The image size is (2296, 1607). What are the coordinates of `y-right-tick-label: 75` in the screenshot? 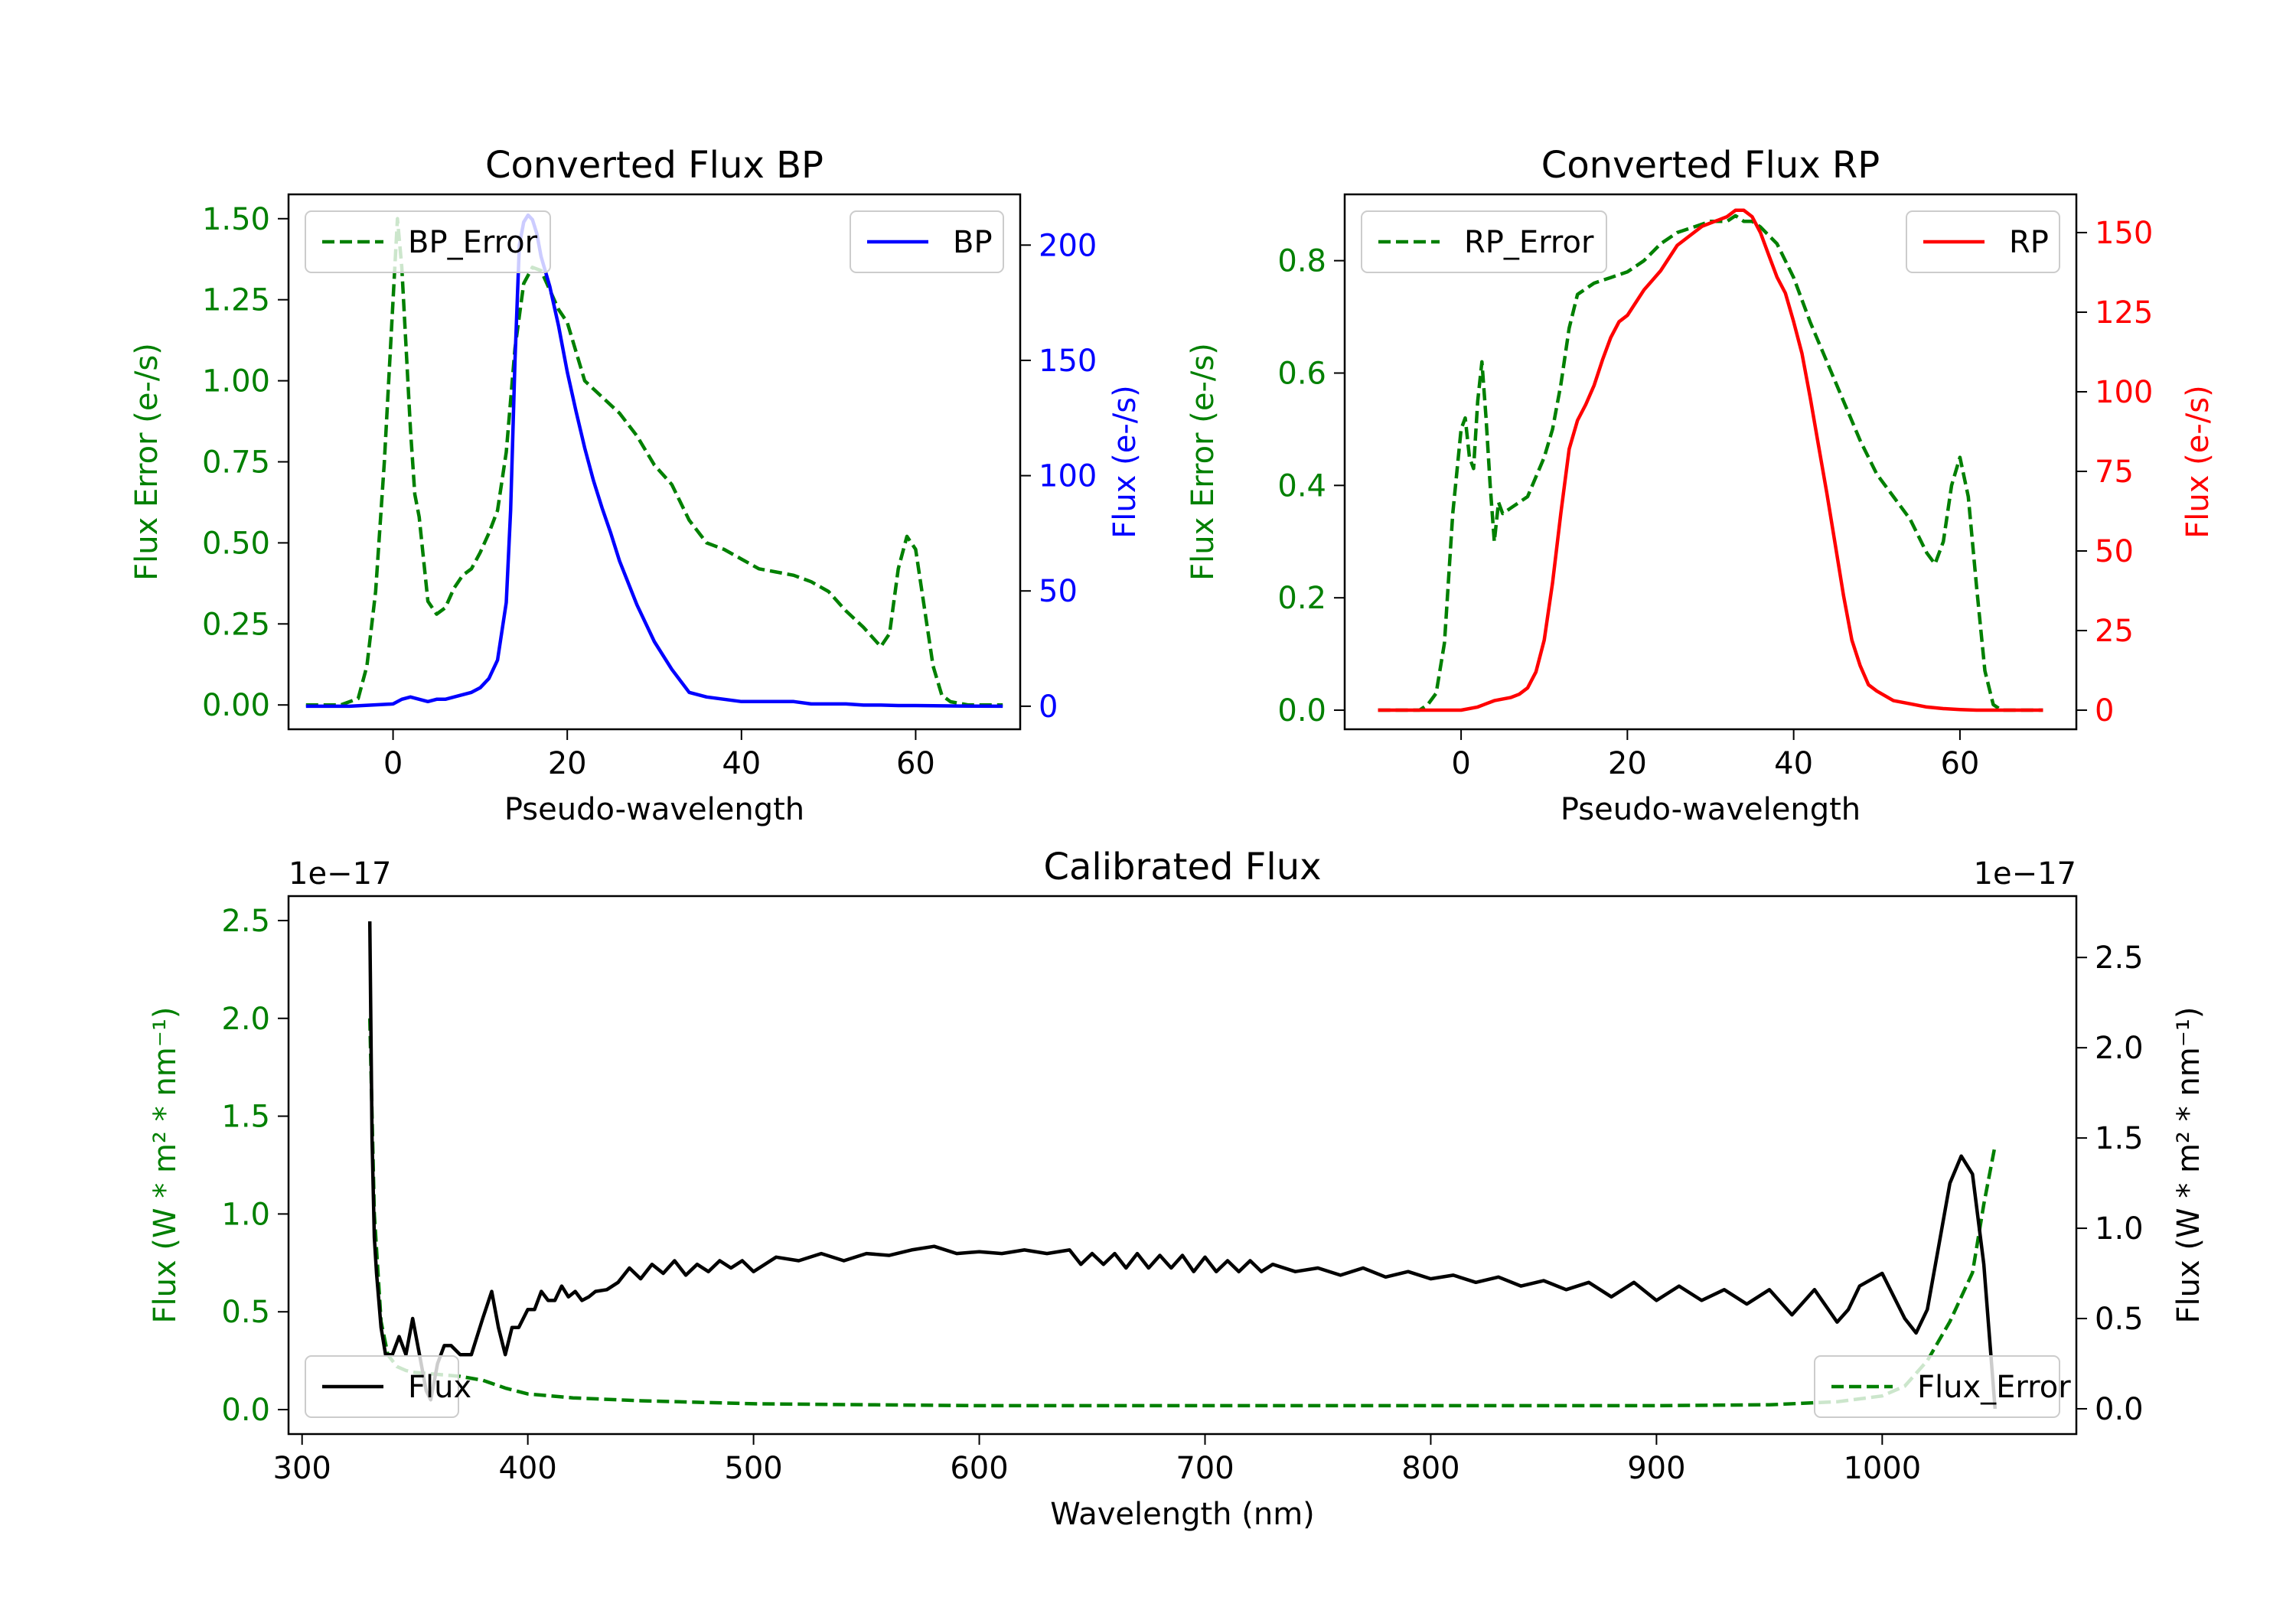 It's located at (2114, 472).